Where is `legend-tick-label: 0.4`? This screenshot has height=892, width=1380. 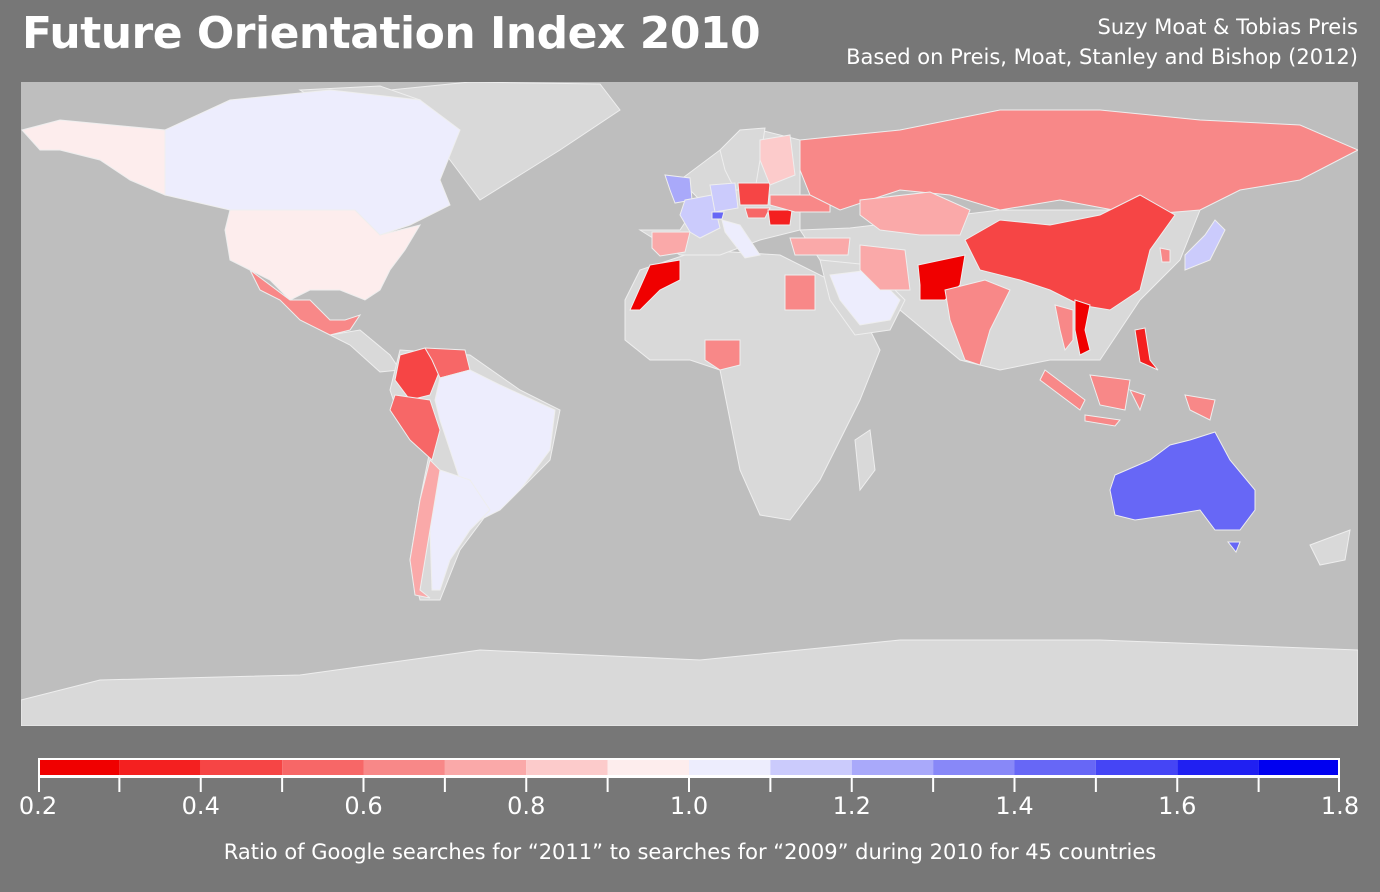 legend-tick-label: 0.4 is located at coordinates (200, 806).